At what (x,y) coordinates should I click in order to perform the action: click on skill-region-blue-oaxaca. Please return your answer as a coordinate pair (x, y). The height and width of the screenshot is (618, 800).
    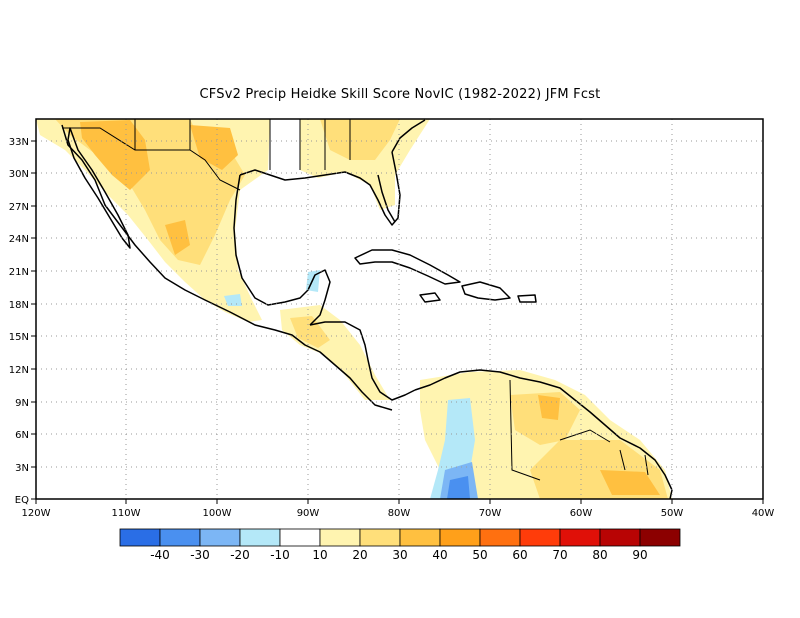
    Looking at the image, I should click on (233, 300).